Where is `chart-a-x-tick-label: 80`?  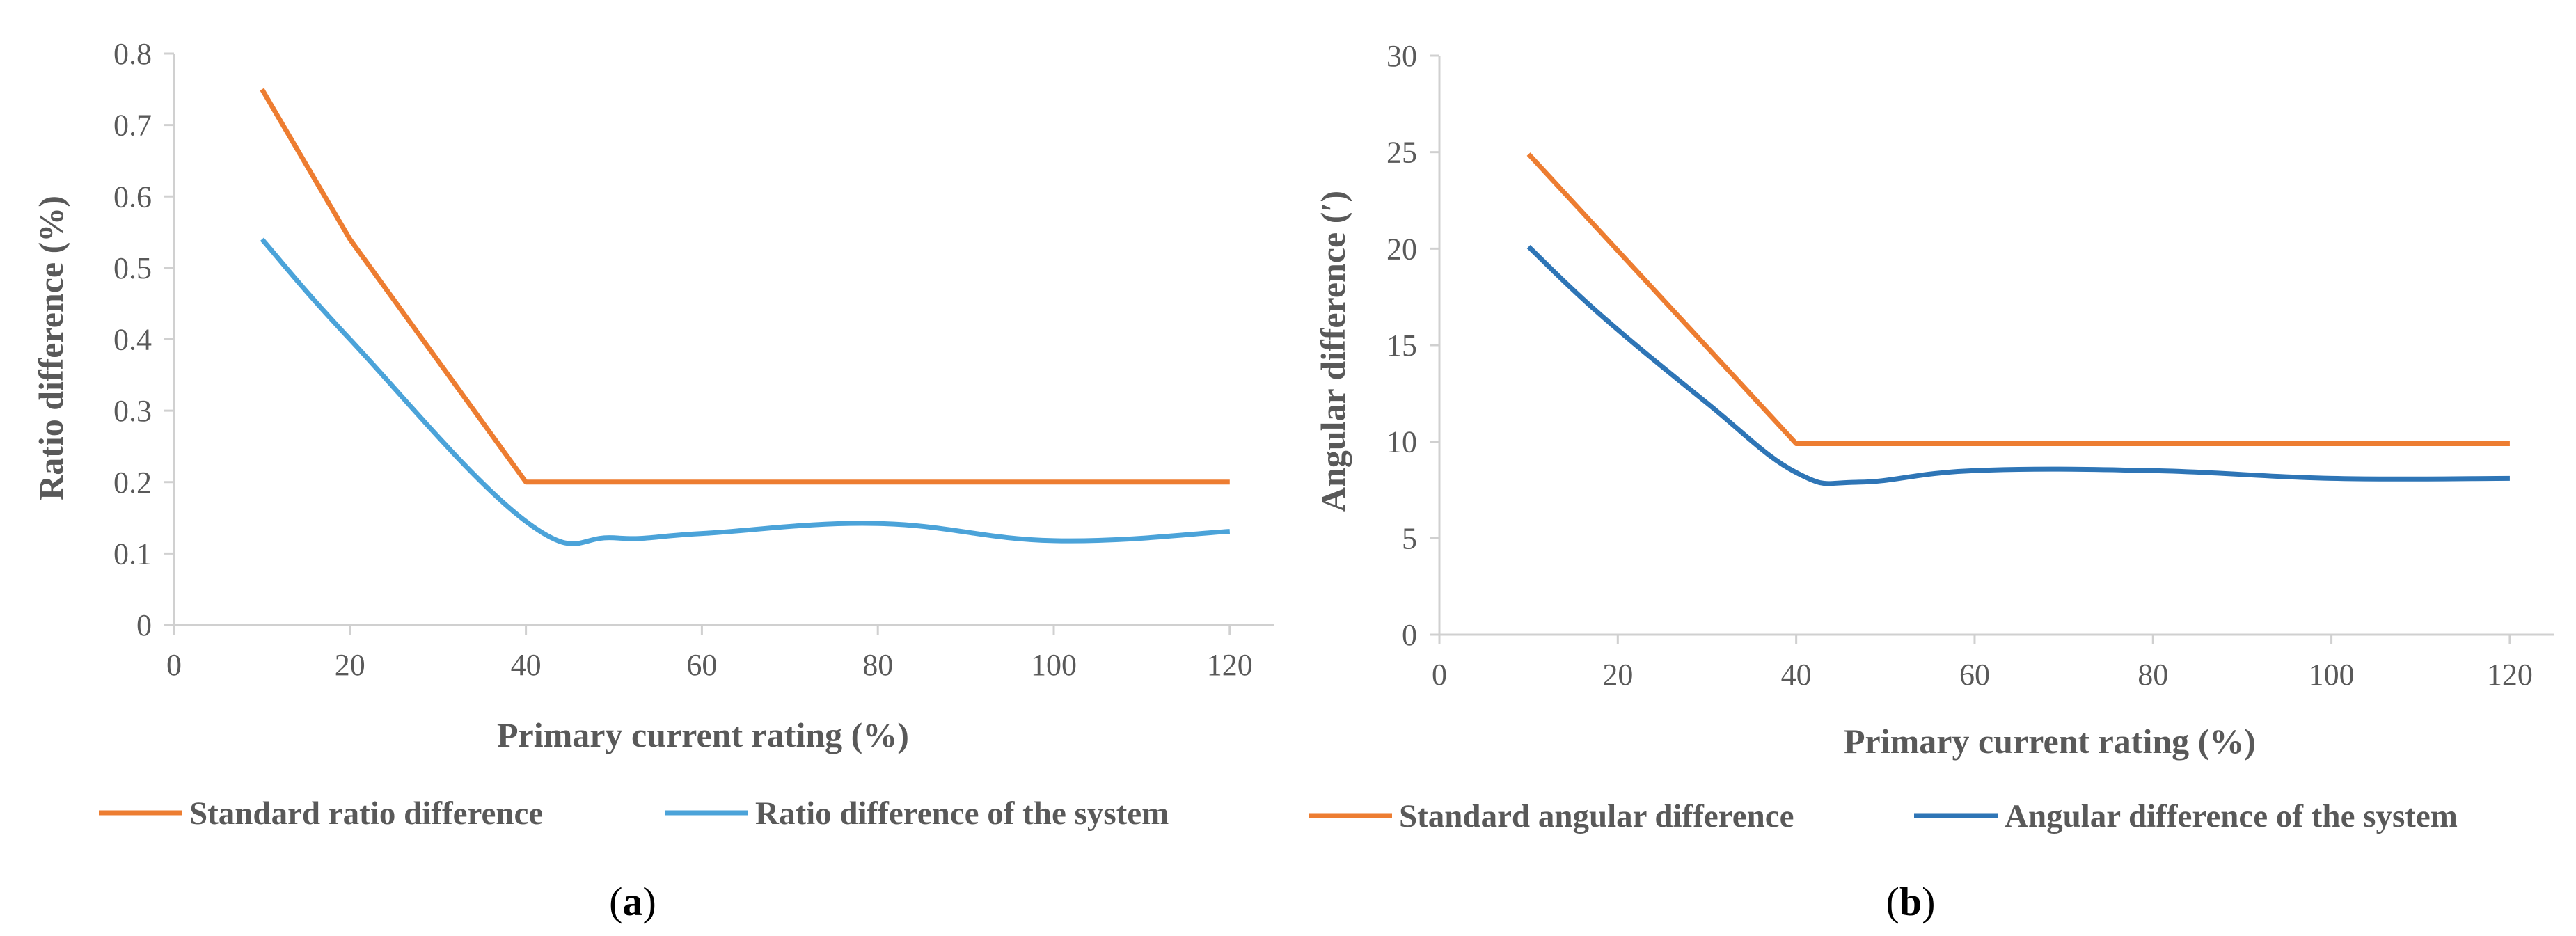 chart-a-x-tick-label: 80 is located at coordinates (877, 665).